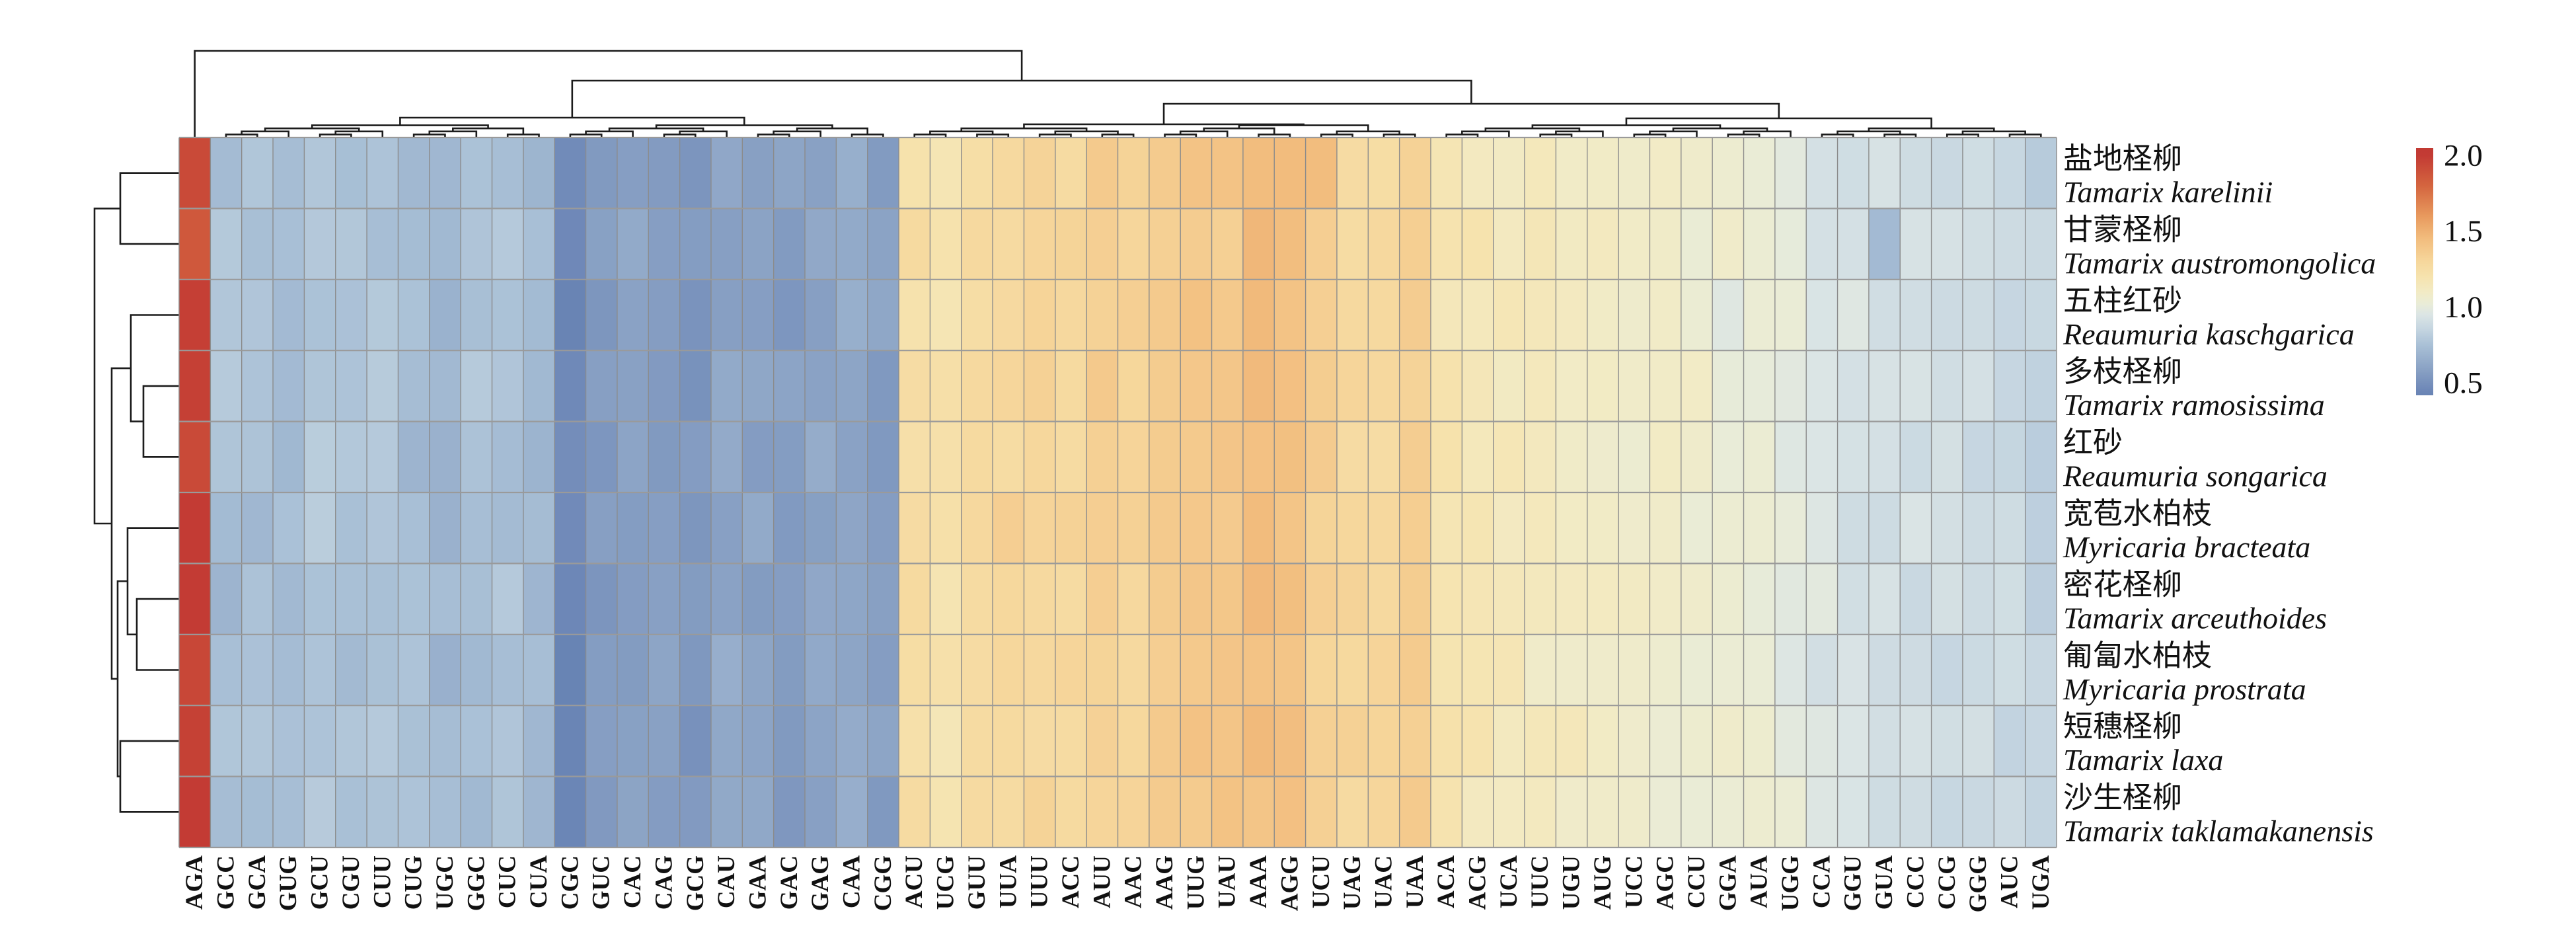 Image resolution: width=2576 pixels, height=940 pixels. I want to click on column-label: CCA, so click(1822, 881).